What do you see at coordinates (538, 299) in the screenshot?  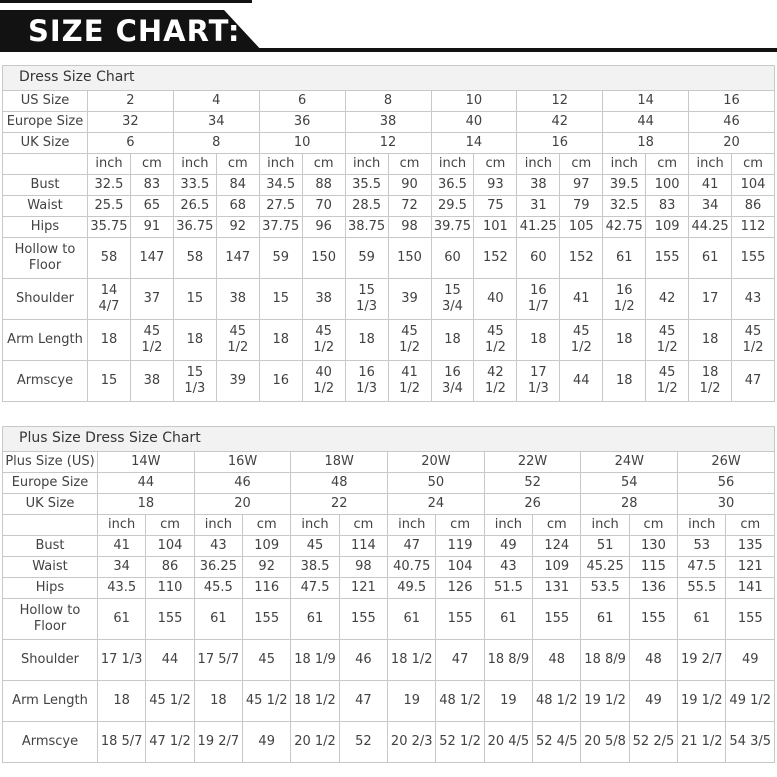 I see `measurement-value: 16 1/7` at bounding box center [538, 299].